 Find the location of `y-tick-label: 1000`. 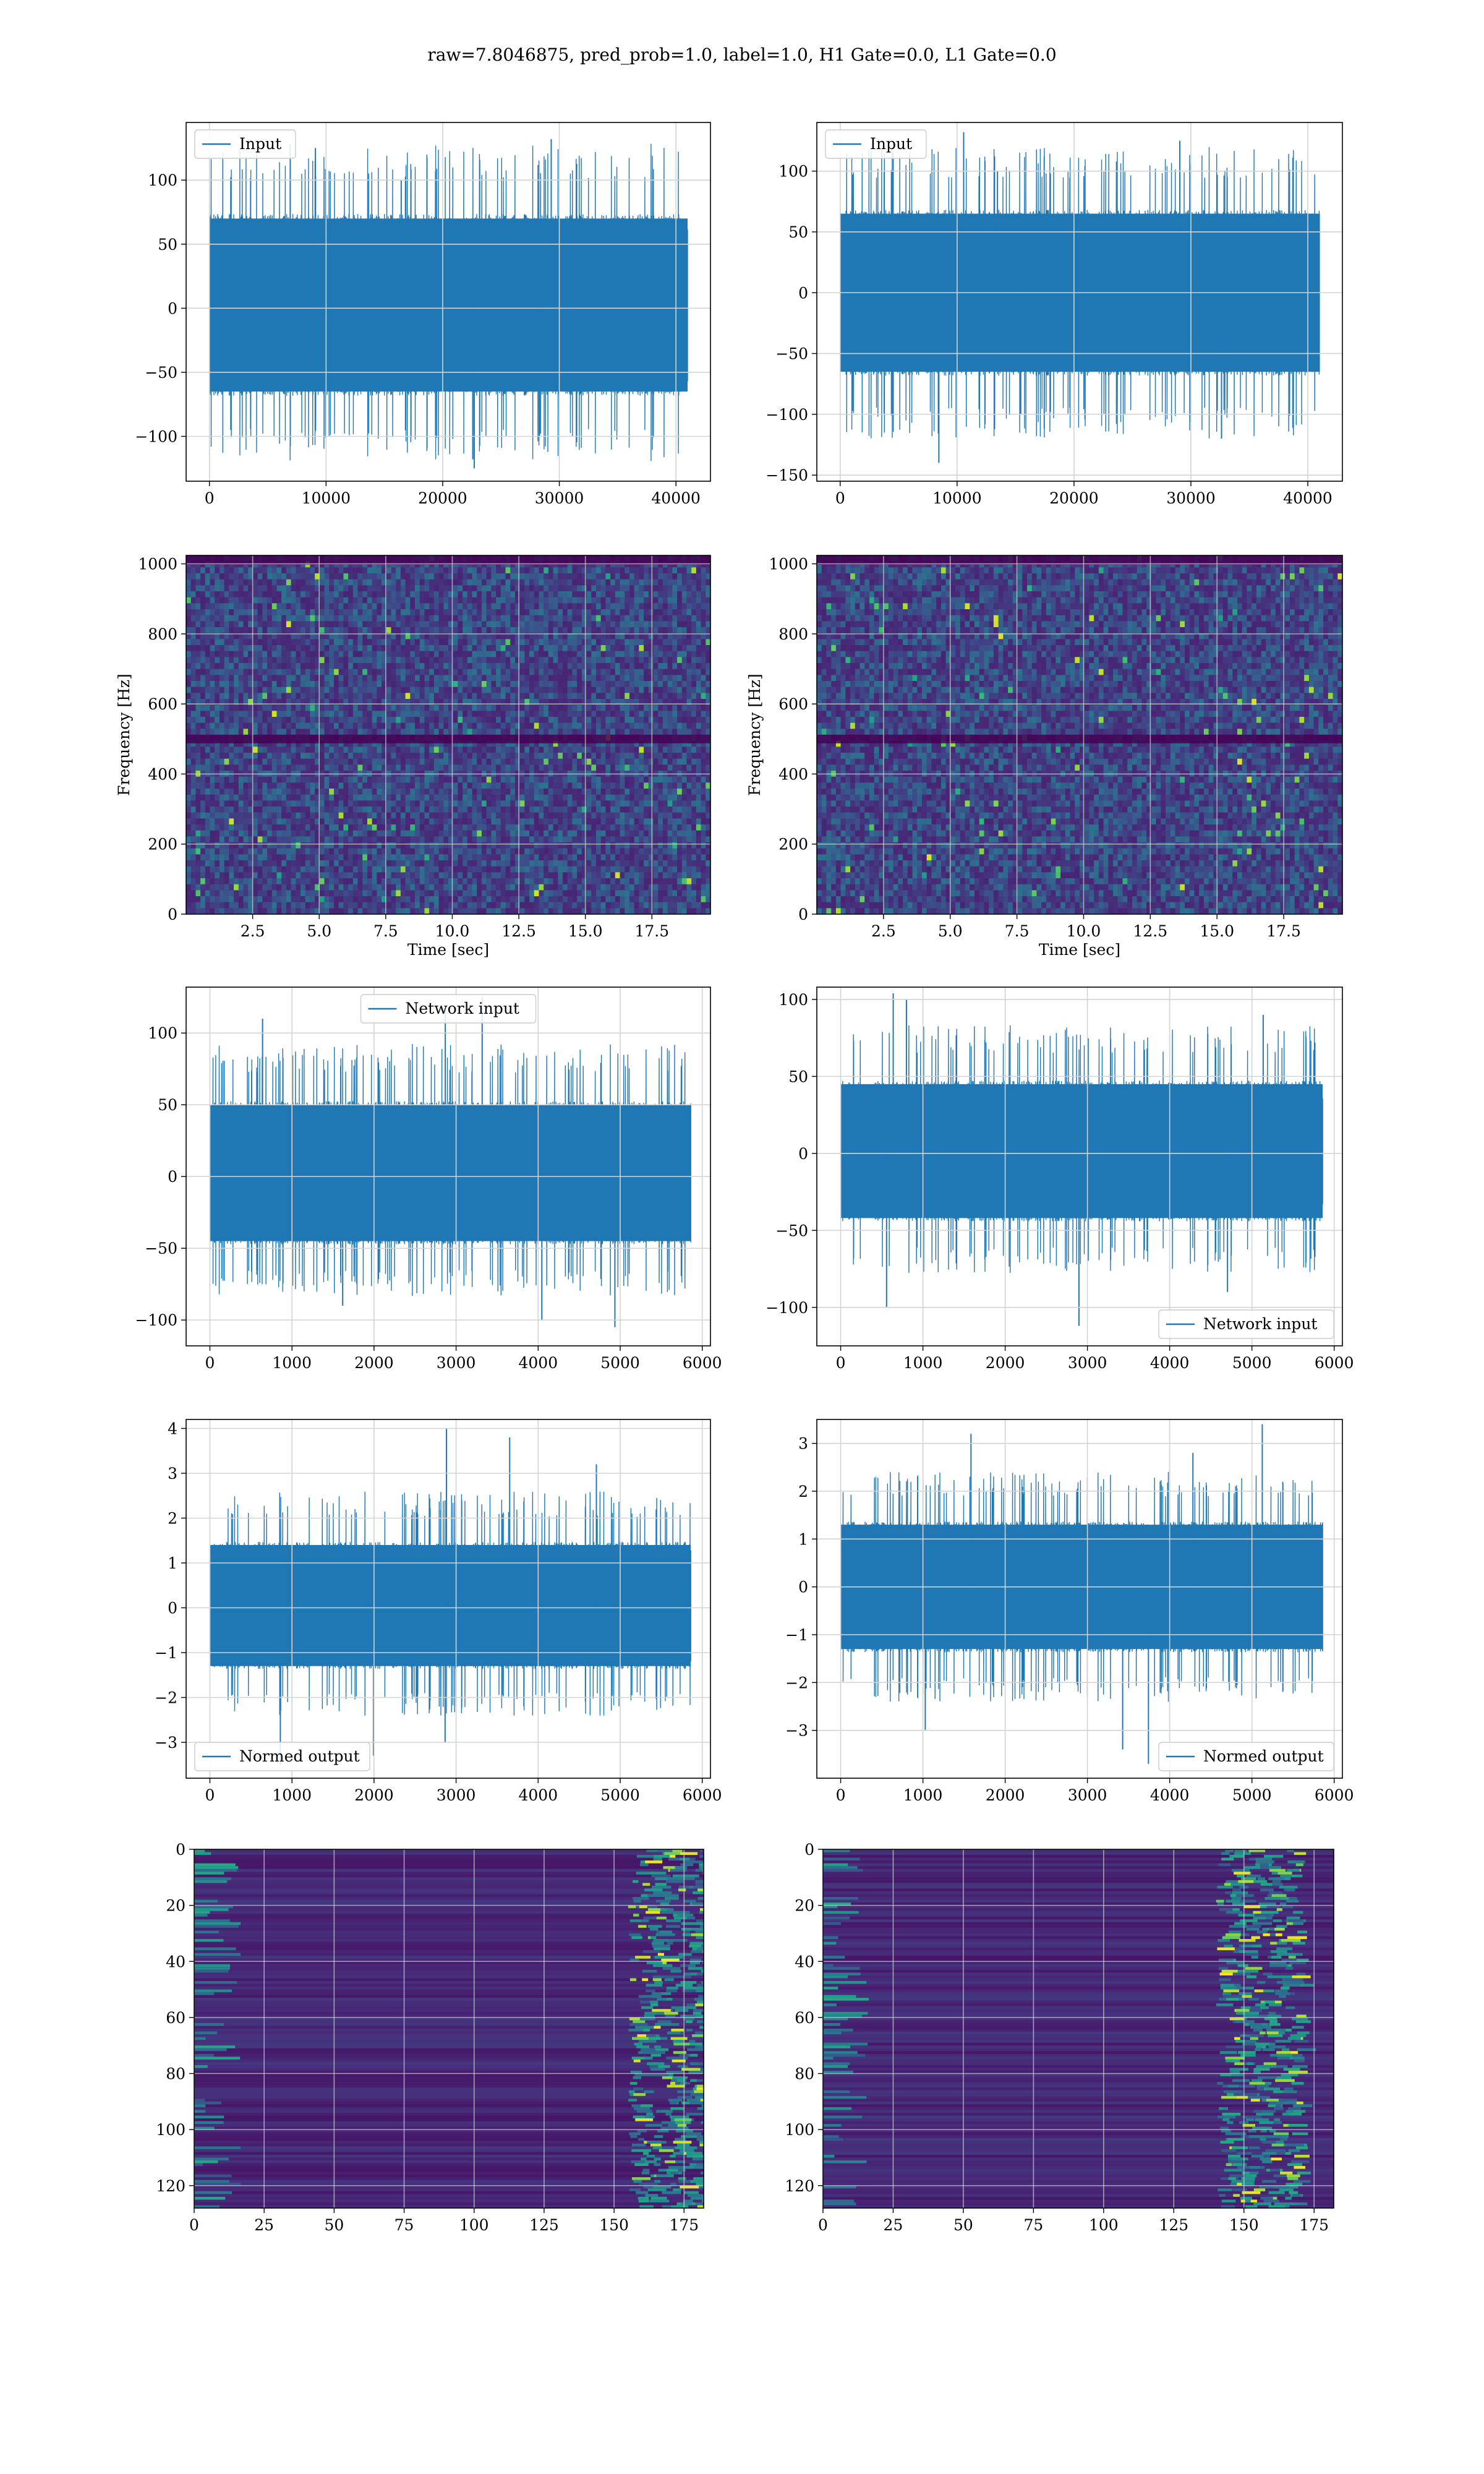

y-tick-label: 1000 is located at coordinates (788, 564).